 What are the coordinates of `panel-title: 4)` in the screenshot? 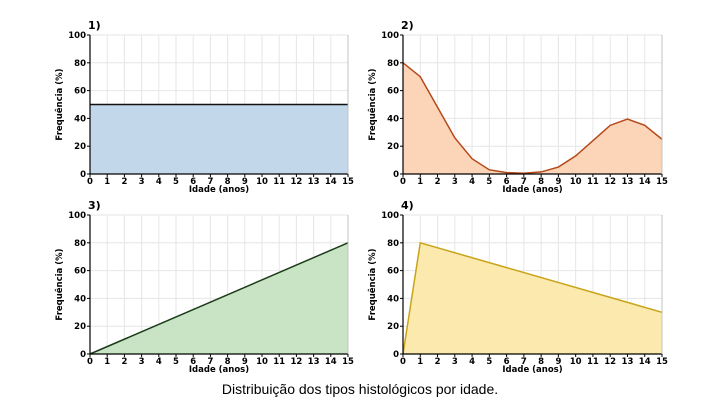 It's located at (407, 205).